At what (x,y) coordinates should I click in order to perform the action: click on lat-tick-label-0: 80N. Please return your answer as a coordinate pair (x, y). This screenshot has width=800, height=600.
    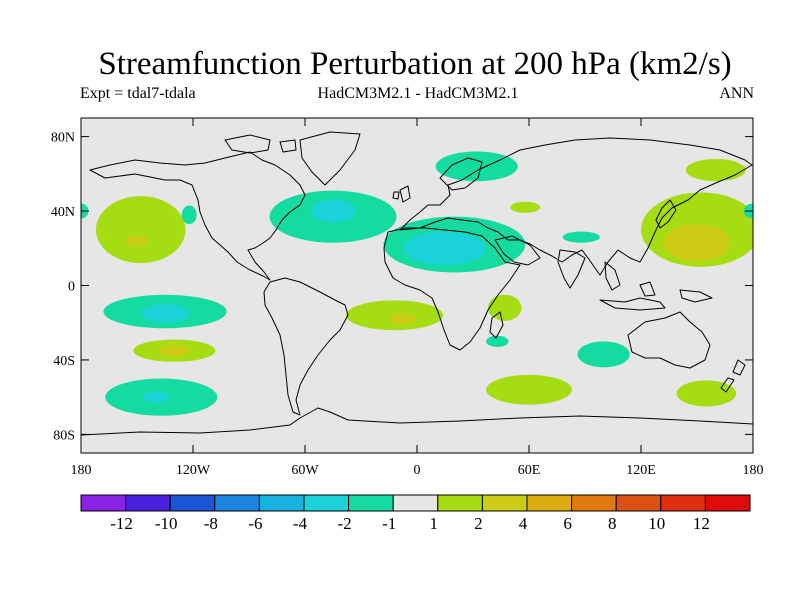
    Looking at the image, I should click on (63, 138).